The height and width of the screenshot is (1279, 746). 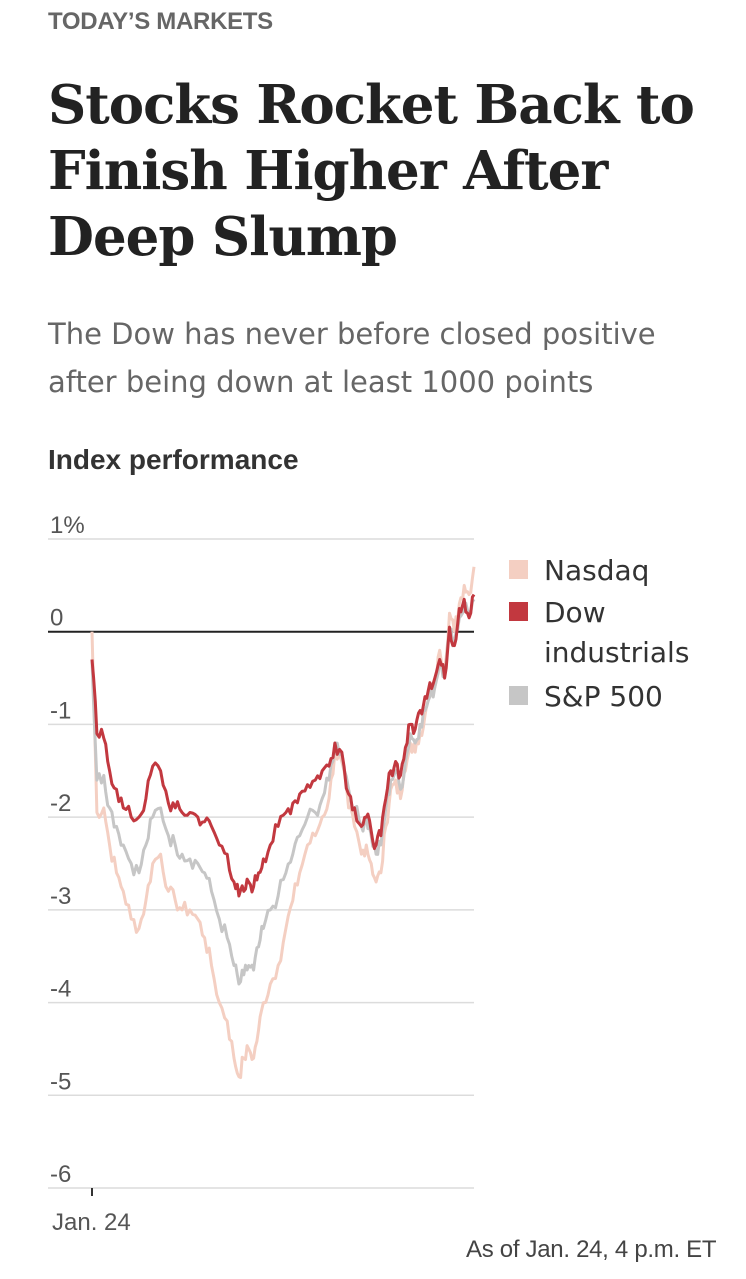 I want to click on y-tick-label: -1, so click(x=60, y=710).